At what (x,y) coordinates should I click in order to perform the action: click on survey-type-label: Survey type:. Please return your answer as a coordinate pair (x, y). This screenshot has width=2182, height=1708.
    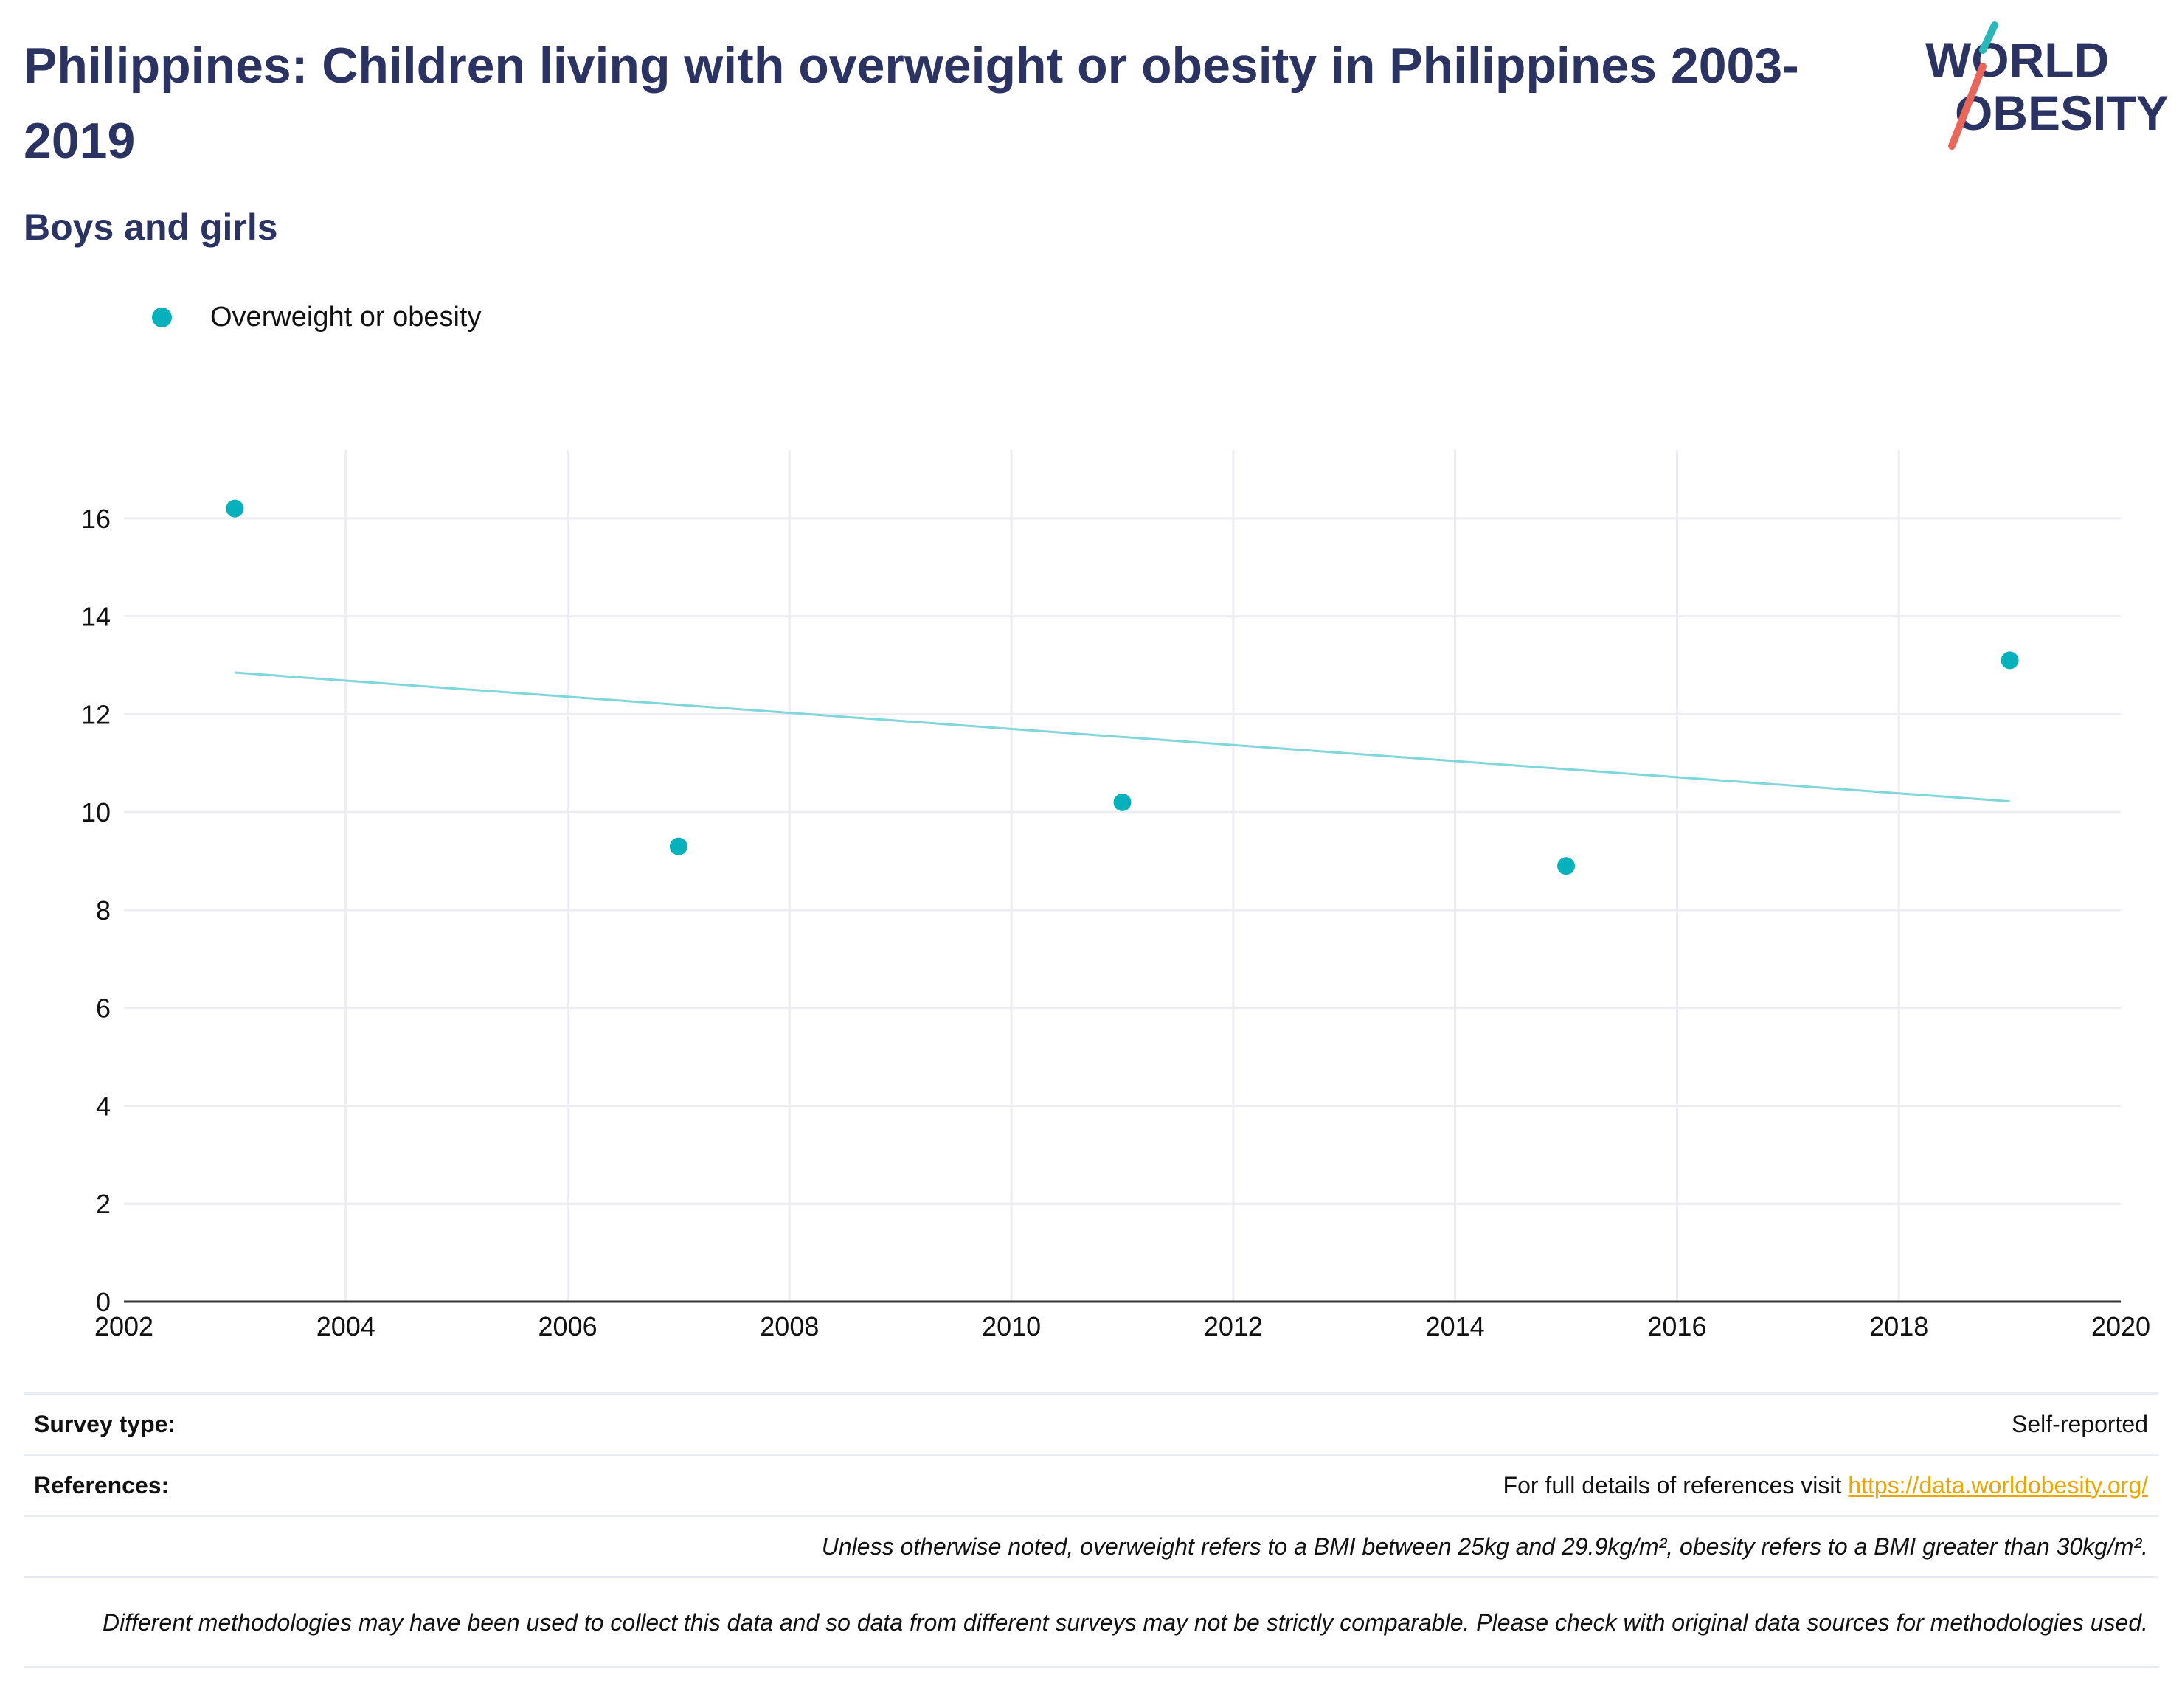
    Looking at the image, I should click on (105, 1423).